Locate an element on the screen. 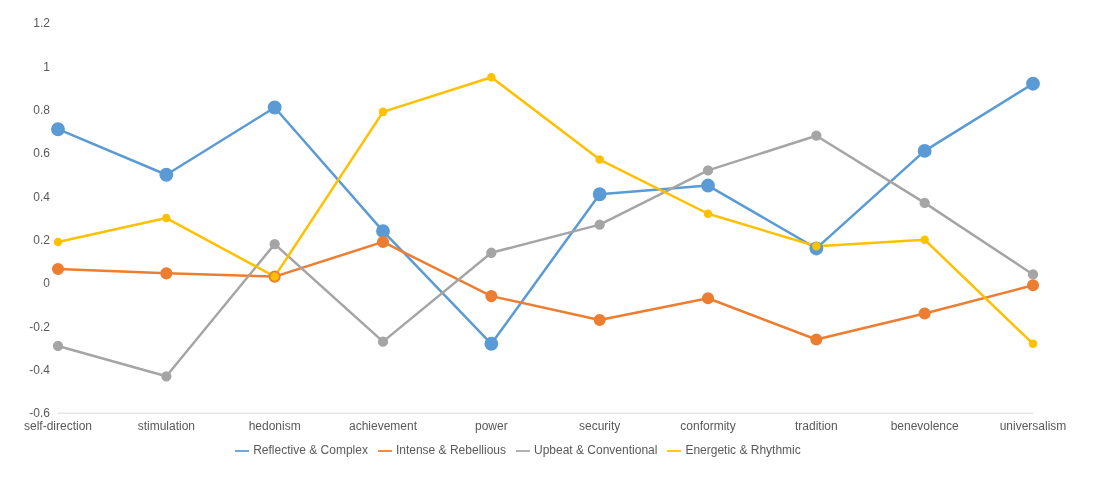 Image resolution: width=1099 pixels, height=479 pixels. x-tick-label: power is located at coordinates (491, 425).